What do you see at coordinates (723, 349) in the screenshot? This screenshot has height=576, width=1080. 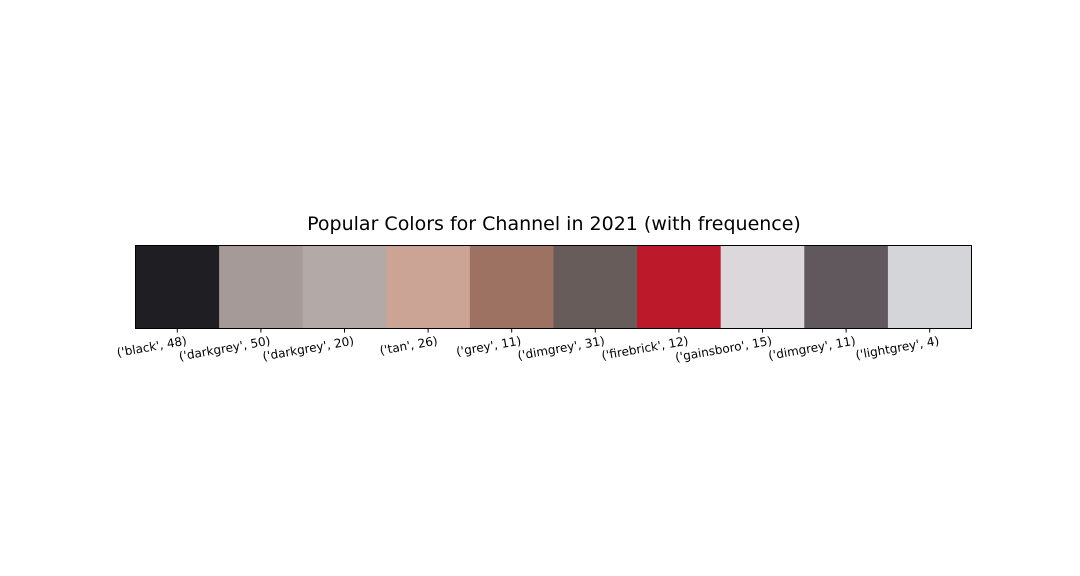 I see `x-tick-label: ('gainsboro', 15)` at bounding box center [723, 349].